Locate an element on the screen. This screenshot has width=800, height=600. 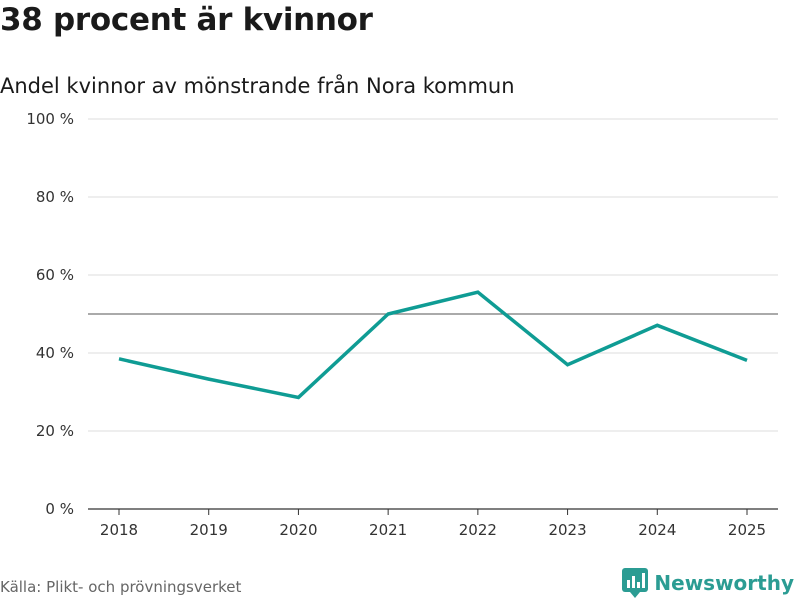
brand-logo: Newsworthy is located at coordinates (708, 583).